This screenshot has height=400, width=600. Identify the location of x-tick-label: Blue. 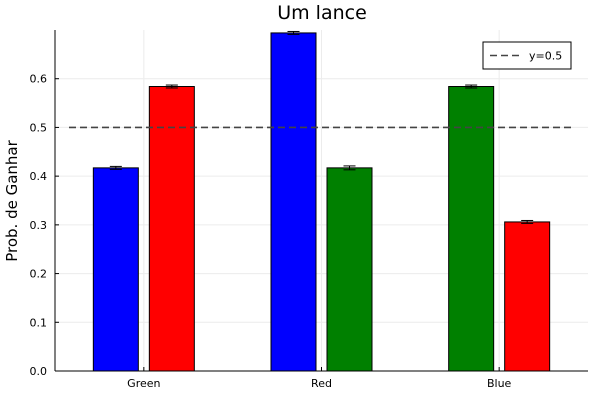
(499, 383).